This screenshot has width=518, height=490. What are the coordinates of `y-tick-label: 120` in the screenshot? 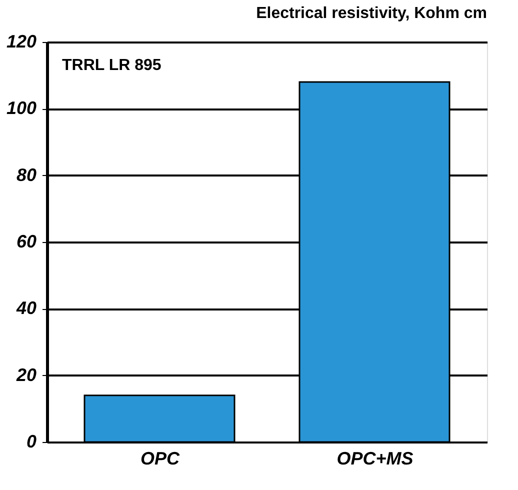 It's located at (21, 42).